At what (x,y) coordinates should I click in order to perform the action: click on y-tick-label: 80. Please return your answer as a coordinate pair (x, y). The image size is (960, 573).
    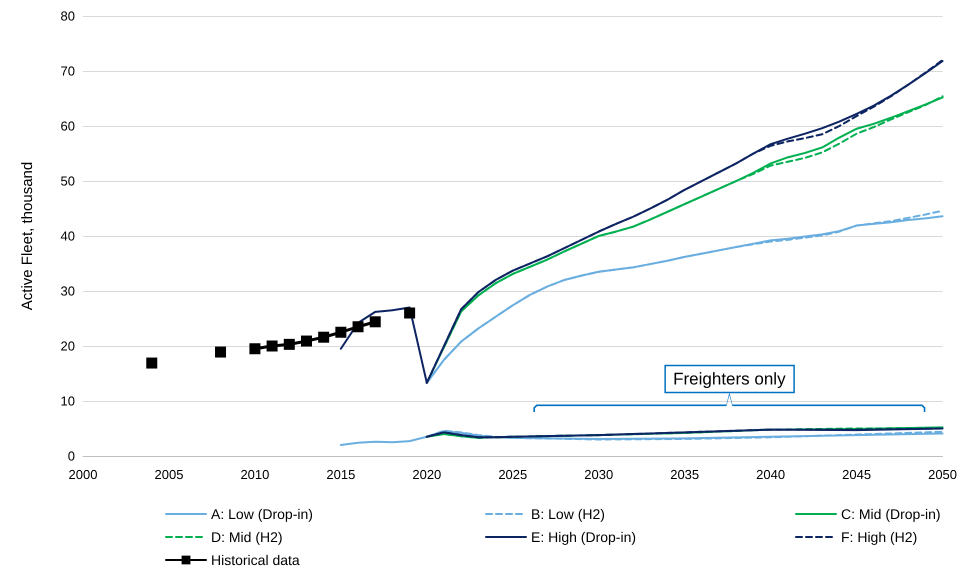
    Looking at the image, I should click on (67, 16).